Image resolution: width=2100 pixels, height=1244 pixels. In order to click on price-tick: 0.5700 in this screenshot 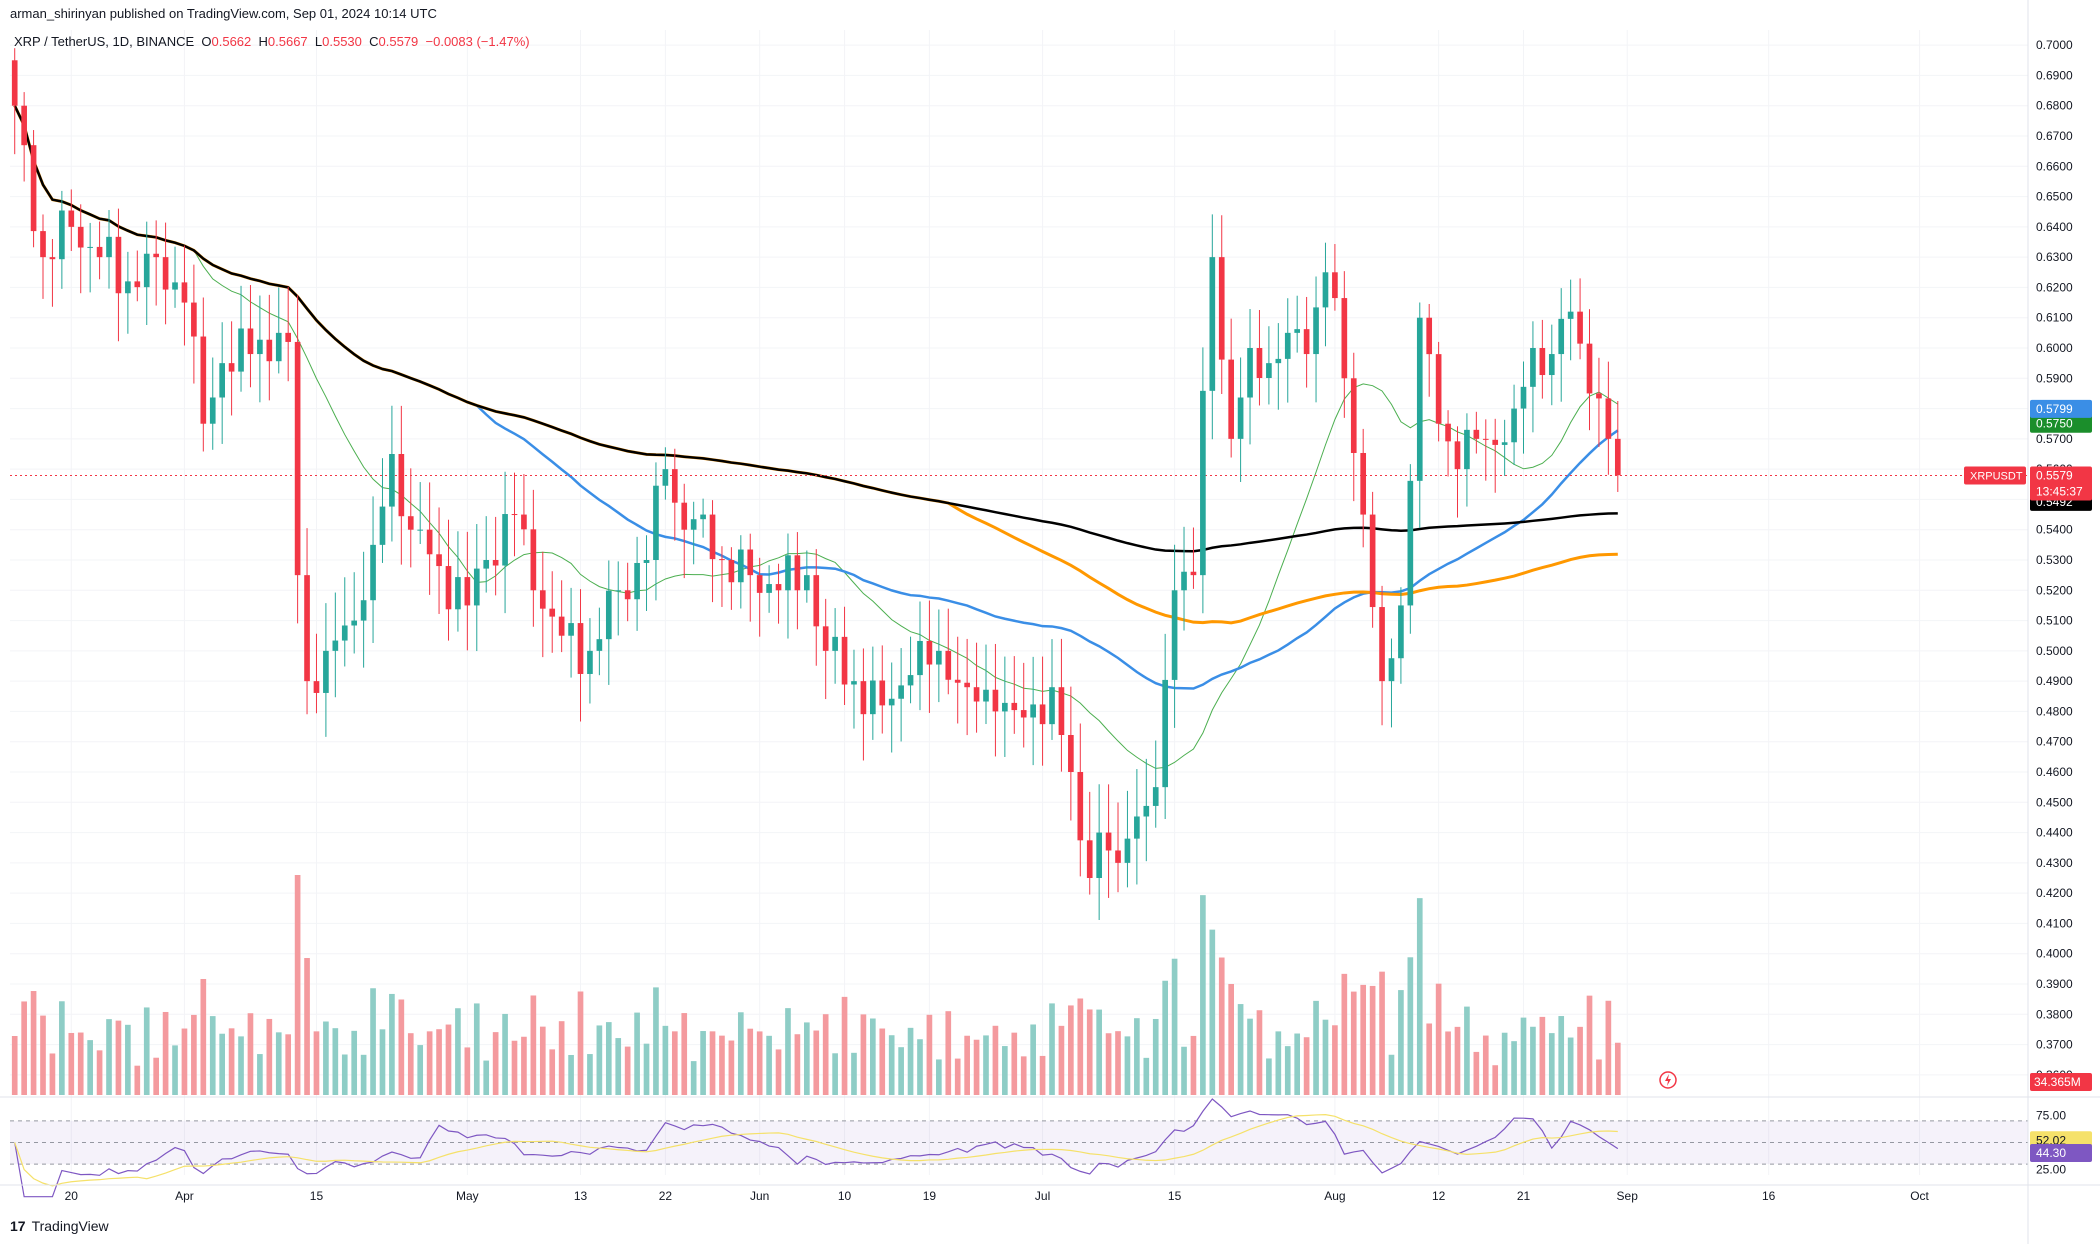, I will do `click(2054, 439)`.